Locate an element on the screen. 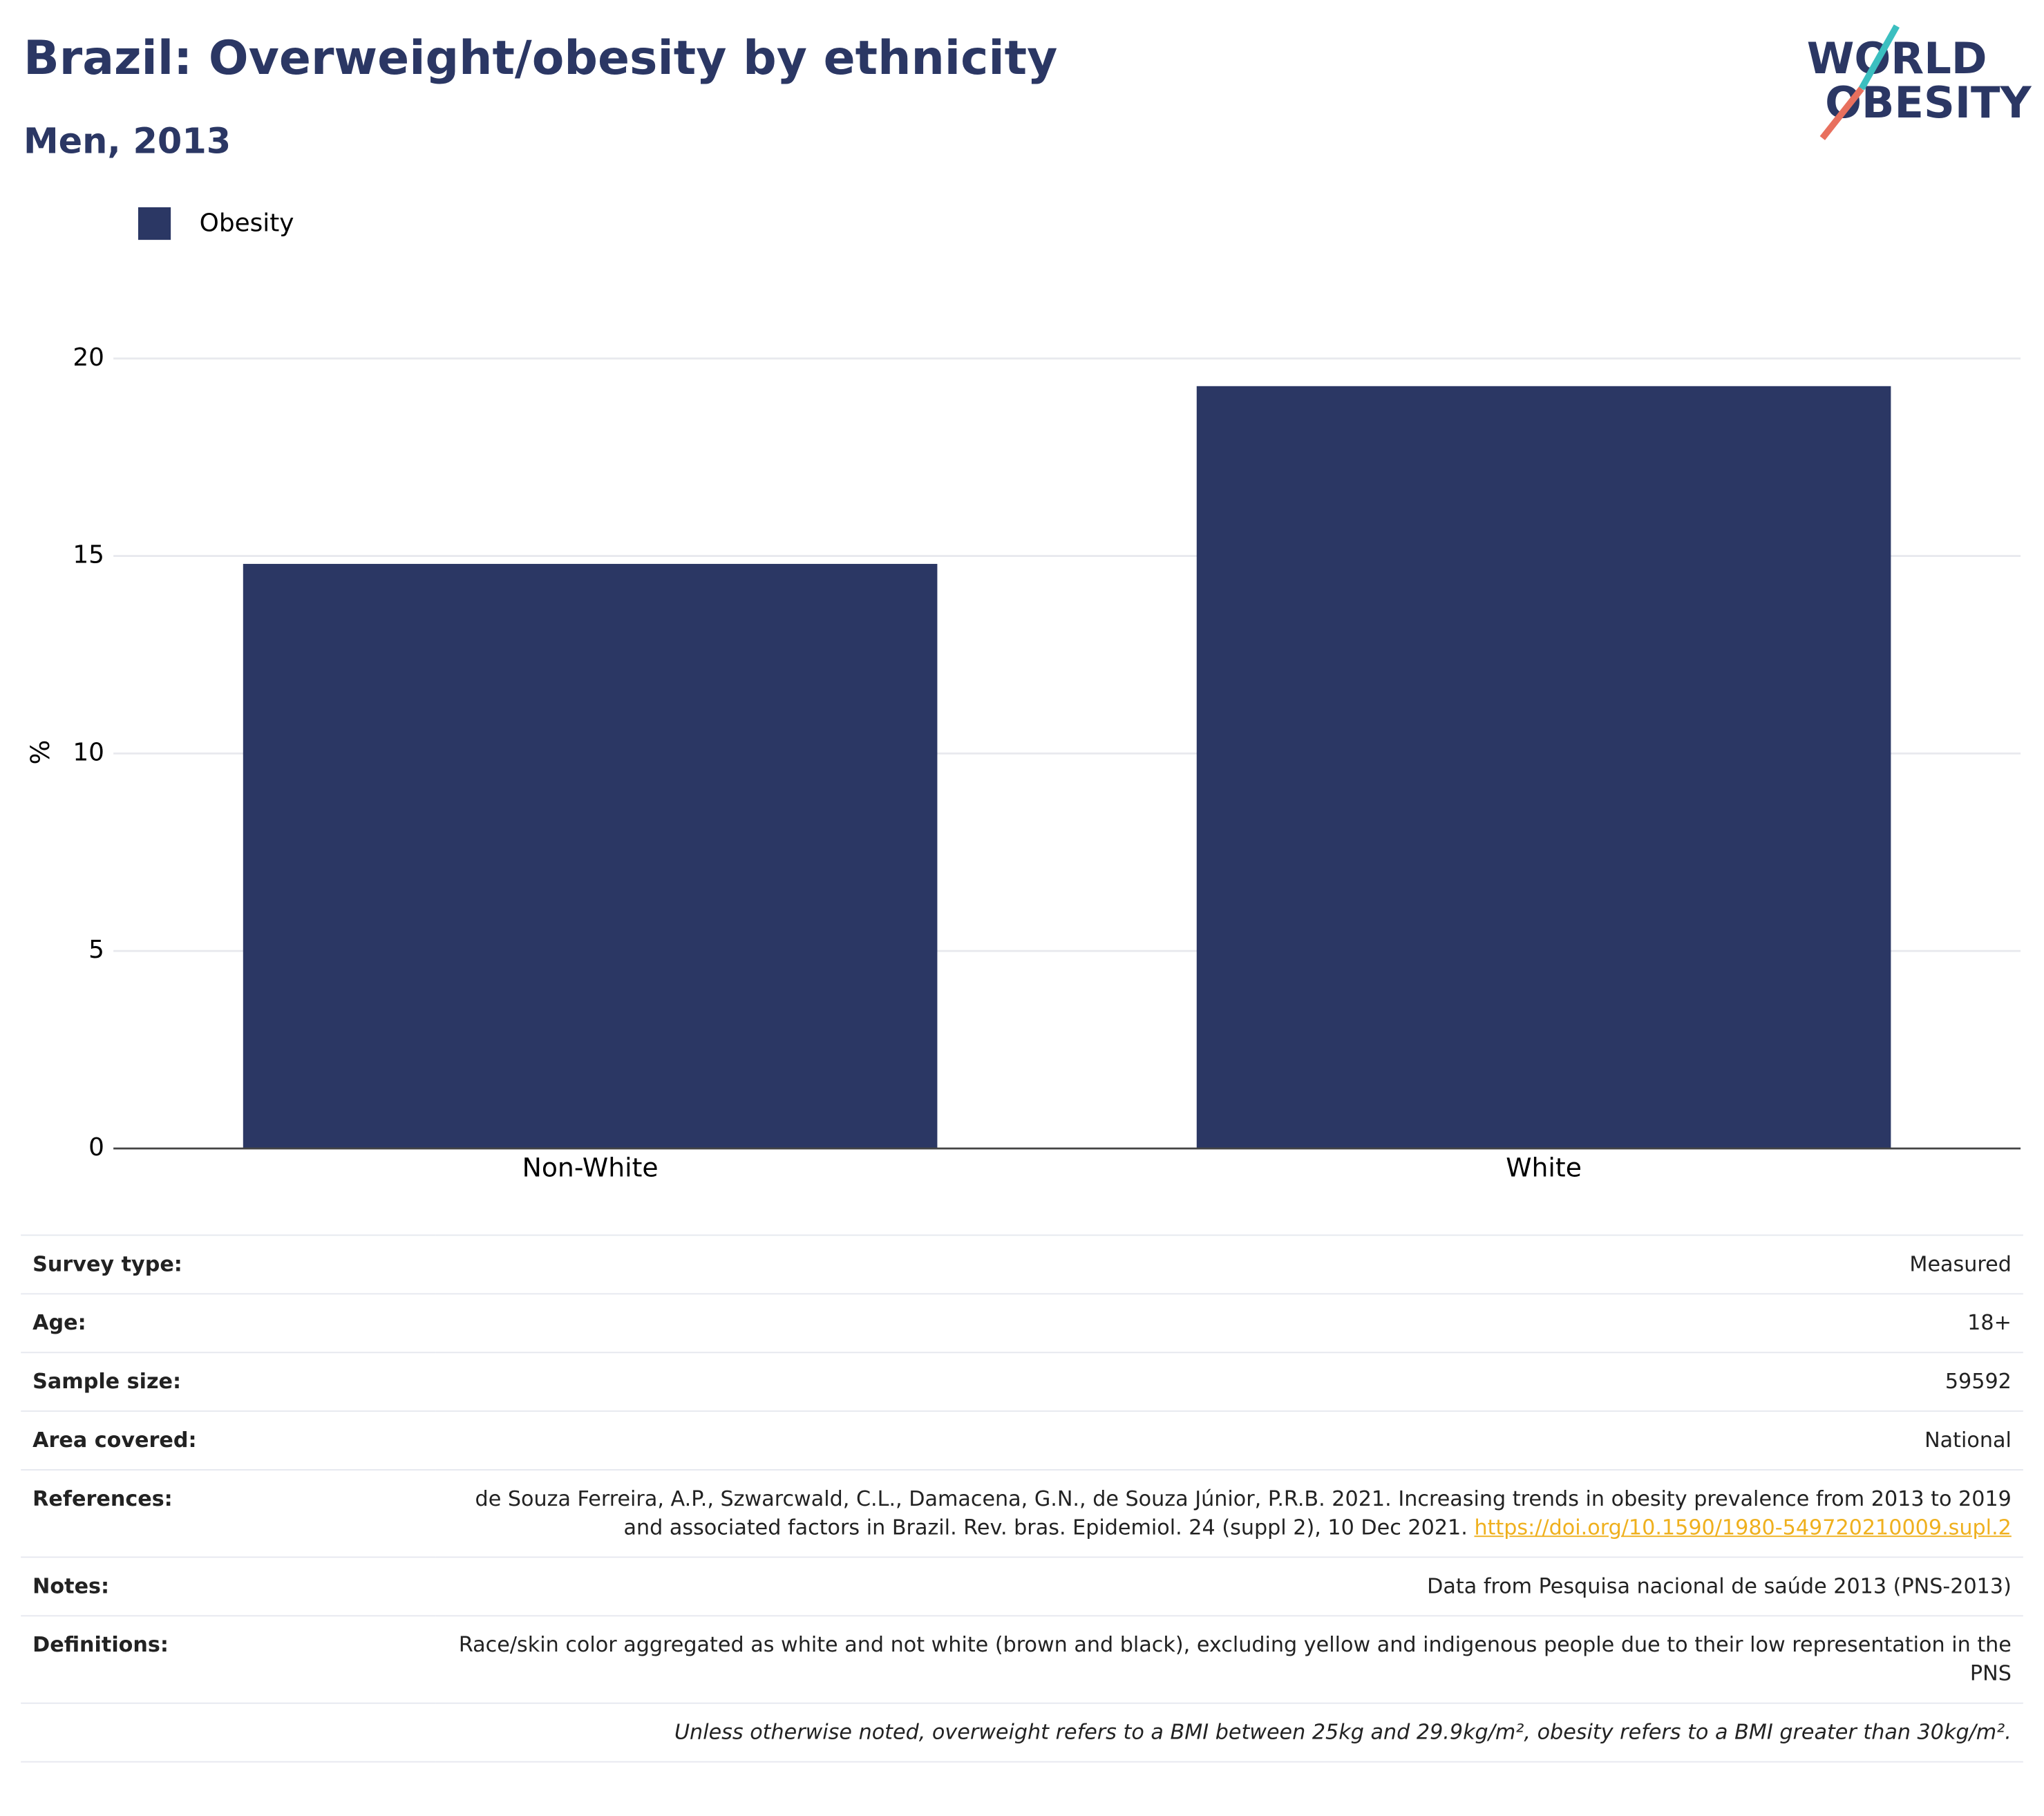  row-label: Survey type: is located at coordinates (228, 1264).